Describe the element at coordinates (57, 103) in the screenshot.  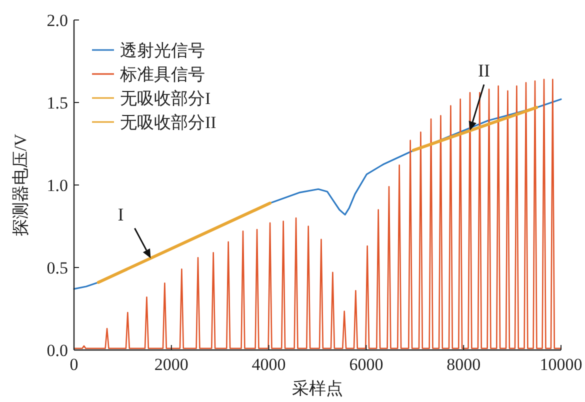
I see `y-tick-label: 1.5` at that location.